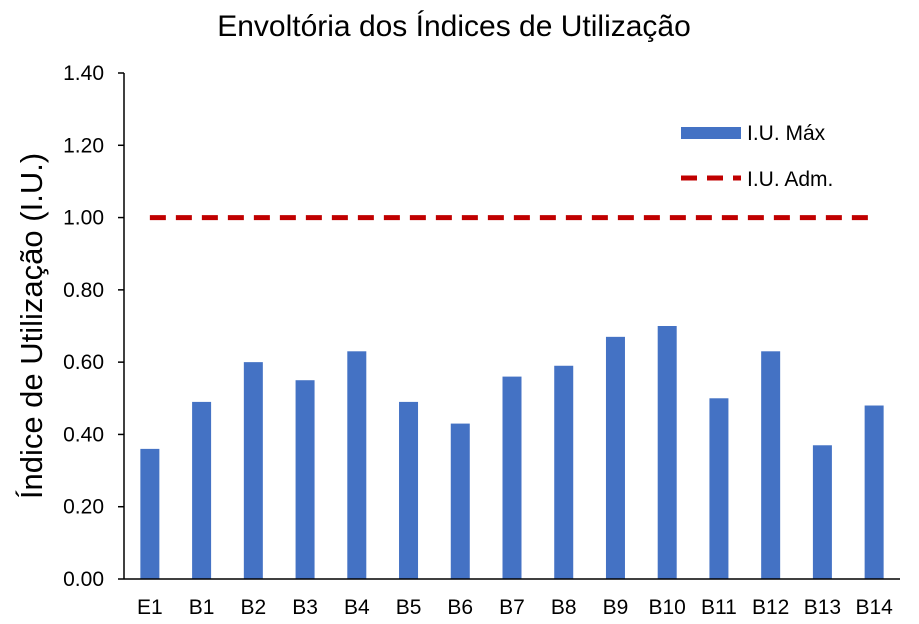 This screenshot has height=624, width=919. I want to click on x-tick-label: B6, so click(460, 607).